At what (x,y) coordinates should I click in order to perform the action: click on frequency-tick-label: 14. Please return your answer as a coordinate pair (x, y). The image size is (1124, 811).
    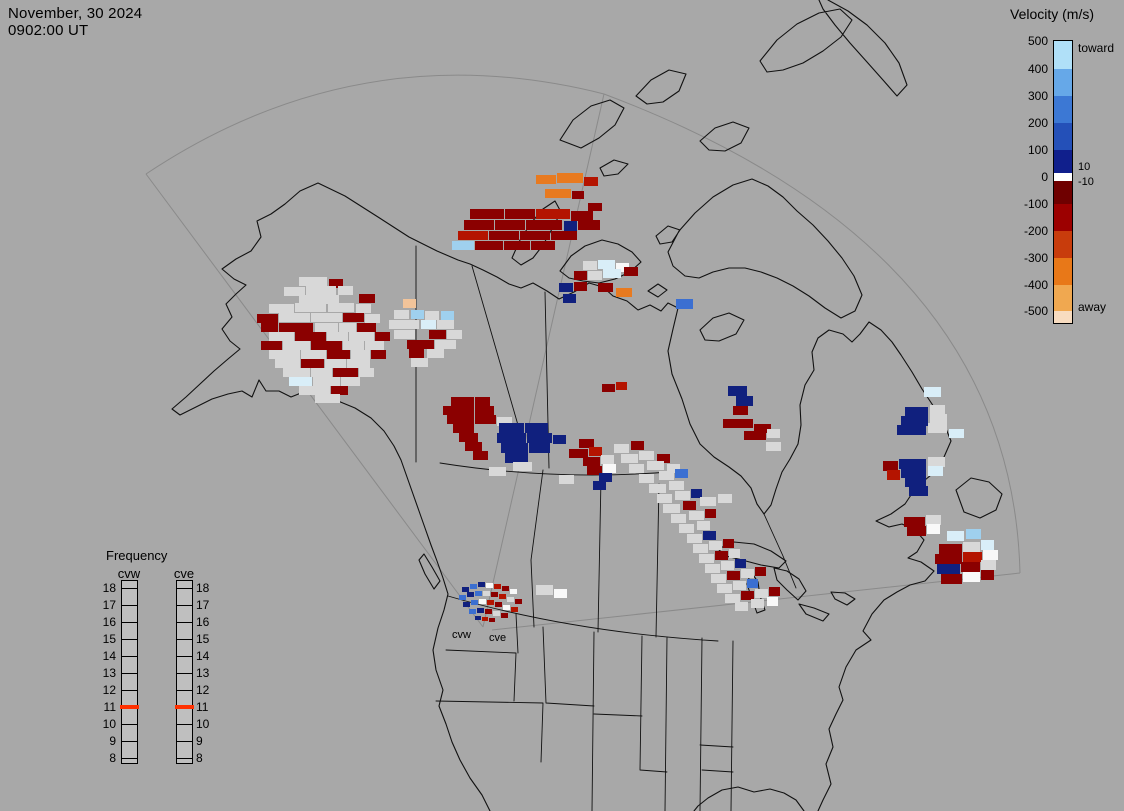
    Looking at the image, I should click on (109, 656).